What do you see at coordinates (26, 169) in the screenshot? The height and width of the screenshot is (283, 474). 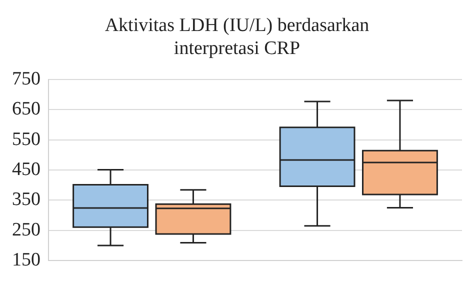 I see `y-tick-label: 450` at bounding box center [26, 169].